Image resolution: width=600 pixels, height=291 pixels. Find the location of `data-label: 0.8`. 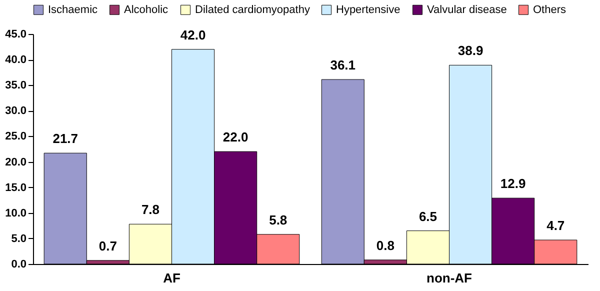

data-label: 0.8 is located at coordinates (385, 245).